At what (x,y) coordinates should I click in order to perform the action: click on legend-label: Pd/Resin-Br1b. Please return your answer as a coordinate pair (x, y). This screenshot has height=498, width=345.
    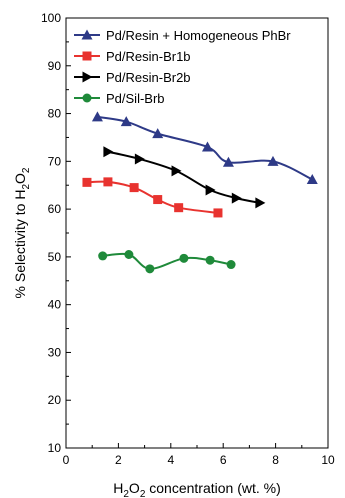
    Looking at the image, I should click on (148, 56).